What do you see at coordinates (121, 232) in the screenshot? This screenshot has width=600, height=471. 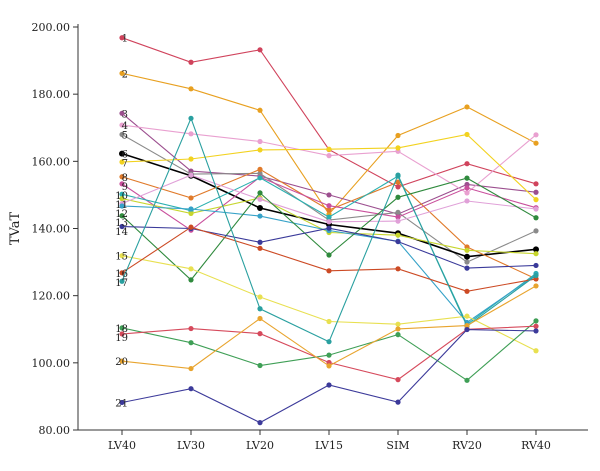 I see `series-number-label: 14` at bounding box center [121, 232].